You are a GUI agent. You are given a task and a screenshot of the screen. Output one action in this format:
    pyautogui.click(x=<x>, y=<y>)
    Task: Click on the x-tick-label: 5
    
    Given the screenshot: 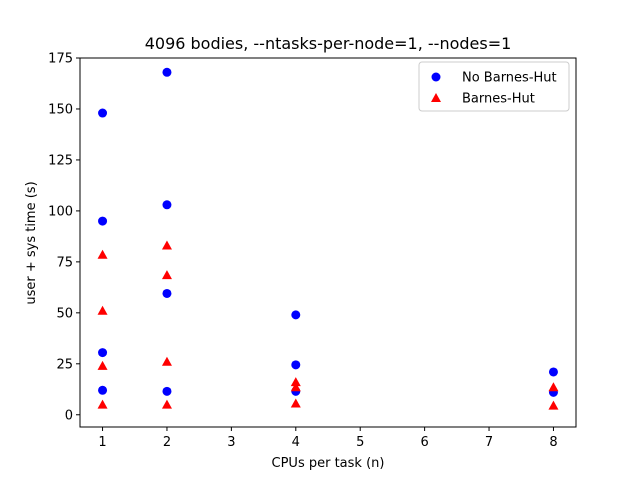 What is the action you would take?
    pyautogui.click(x=360, y=442)
    